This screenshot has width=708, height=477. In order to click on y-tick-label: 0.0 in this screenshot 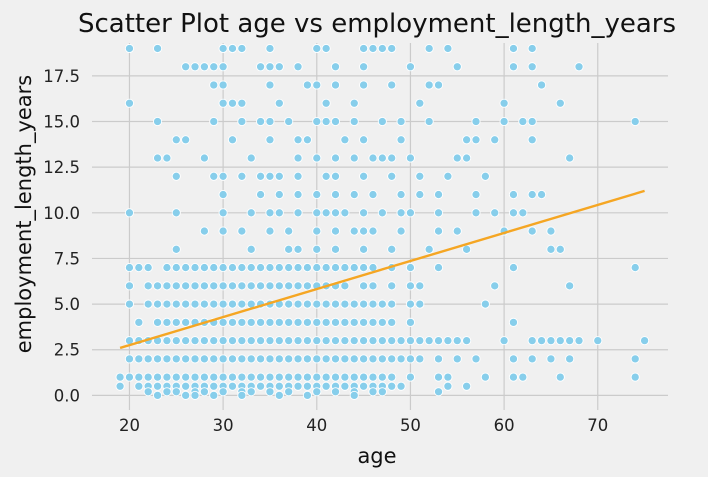, I will do `click(67, 395)`.